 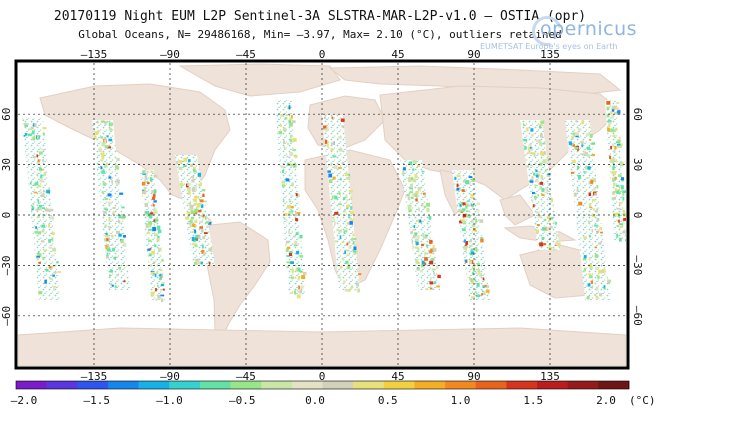 I want to click on lon-tick-label-bottom: –135, so click(x=94, y=376).